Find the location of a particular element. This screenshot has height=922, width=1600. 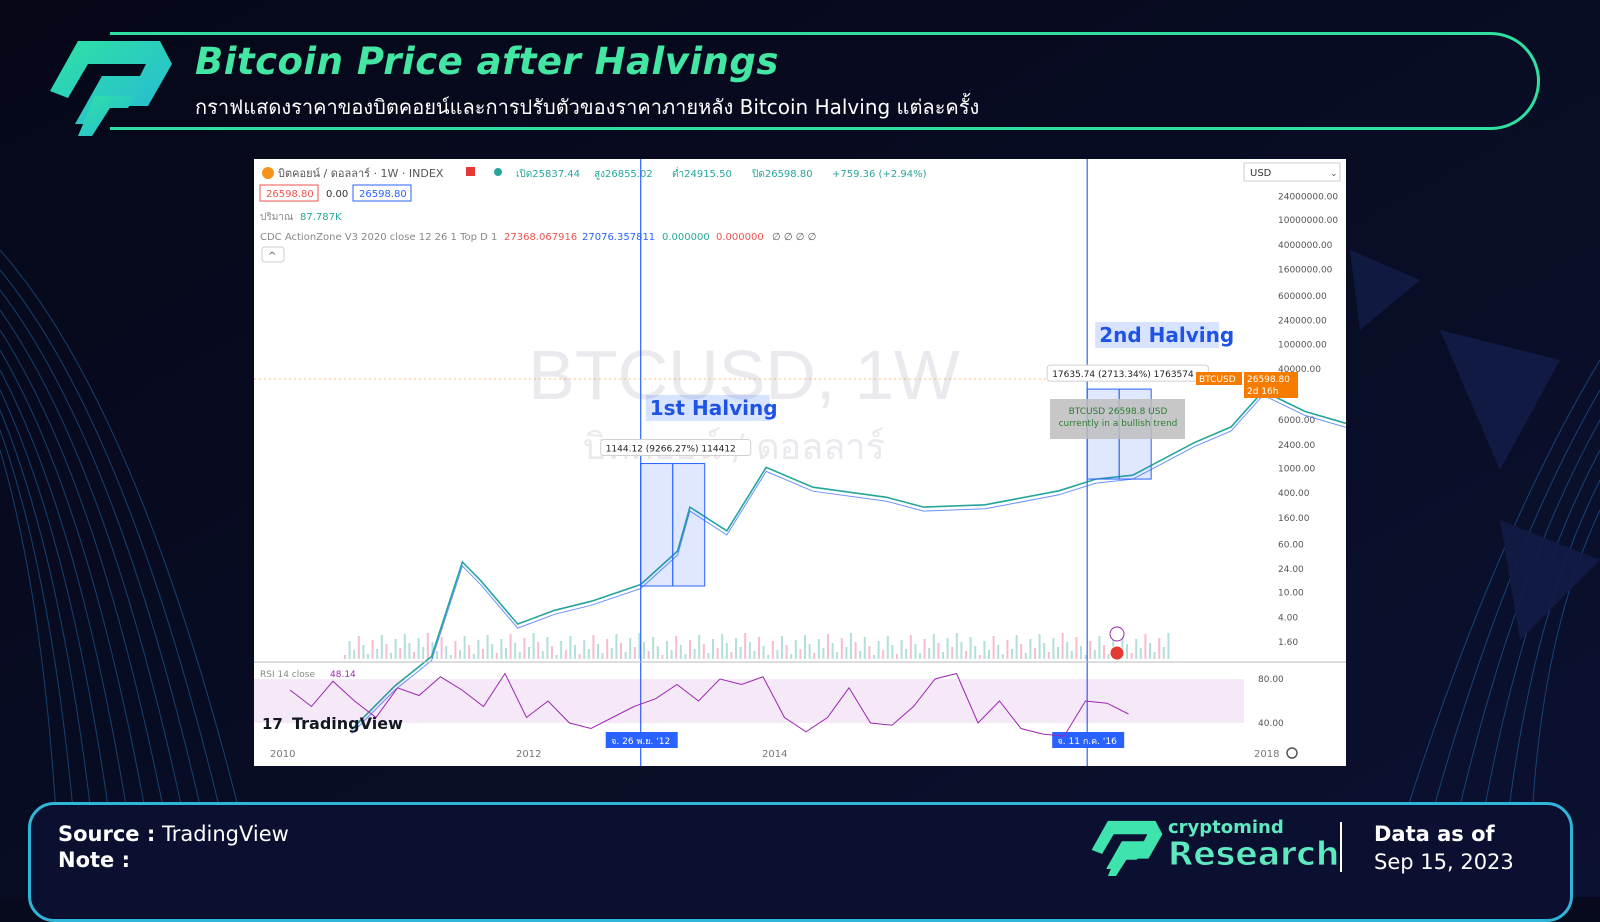

price-axis-tick-label: 10000000.00 is located at coordinates (1308, 221).